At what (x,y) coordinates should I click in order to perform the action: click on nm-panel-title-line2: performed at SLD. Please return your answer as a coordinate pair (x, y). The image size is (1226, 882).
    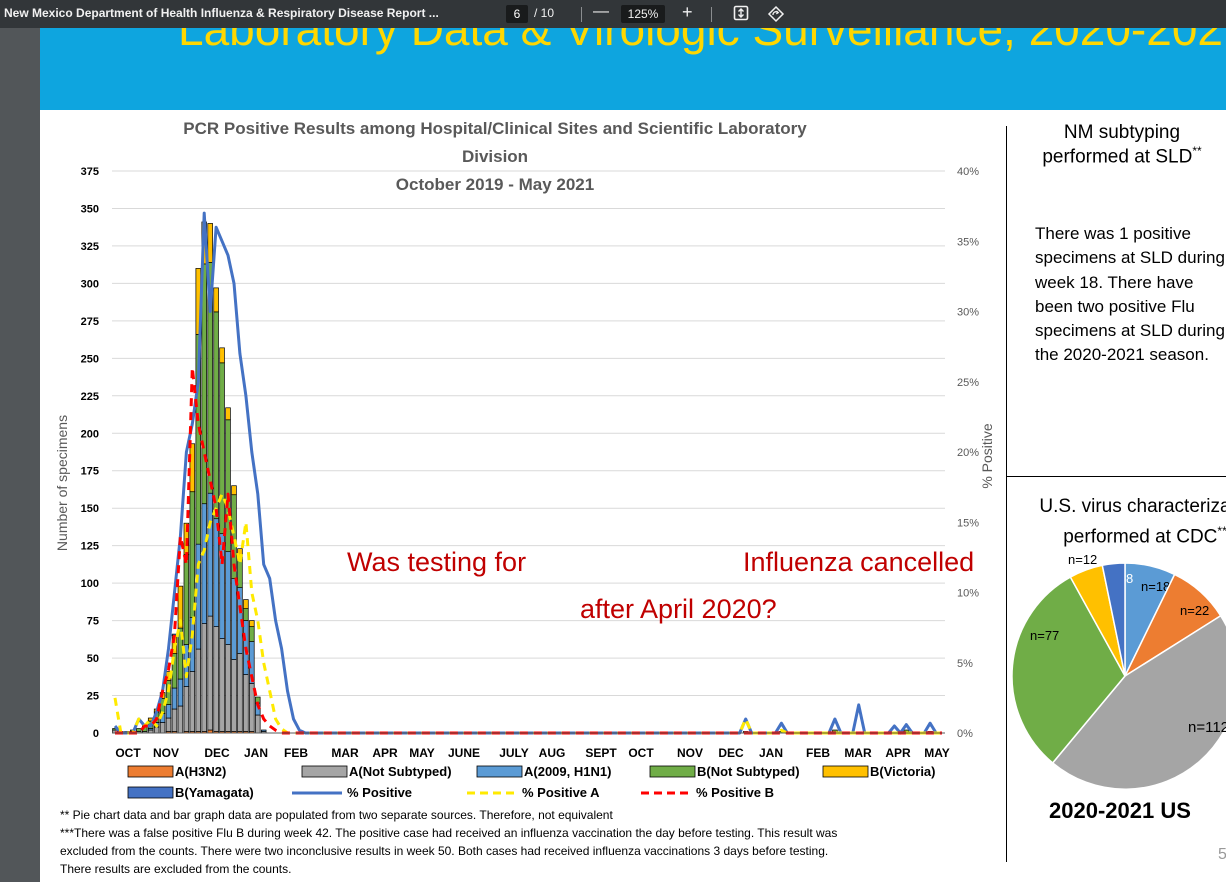
    Looking at the image, I should click on (1117, 157).